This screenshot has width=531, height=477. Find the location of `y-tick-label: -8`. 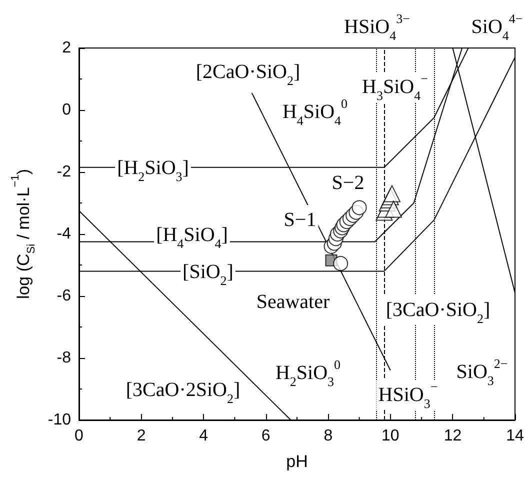

y-tick-label: -8 is located at coordinates (64, 358).